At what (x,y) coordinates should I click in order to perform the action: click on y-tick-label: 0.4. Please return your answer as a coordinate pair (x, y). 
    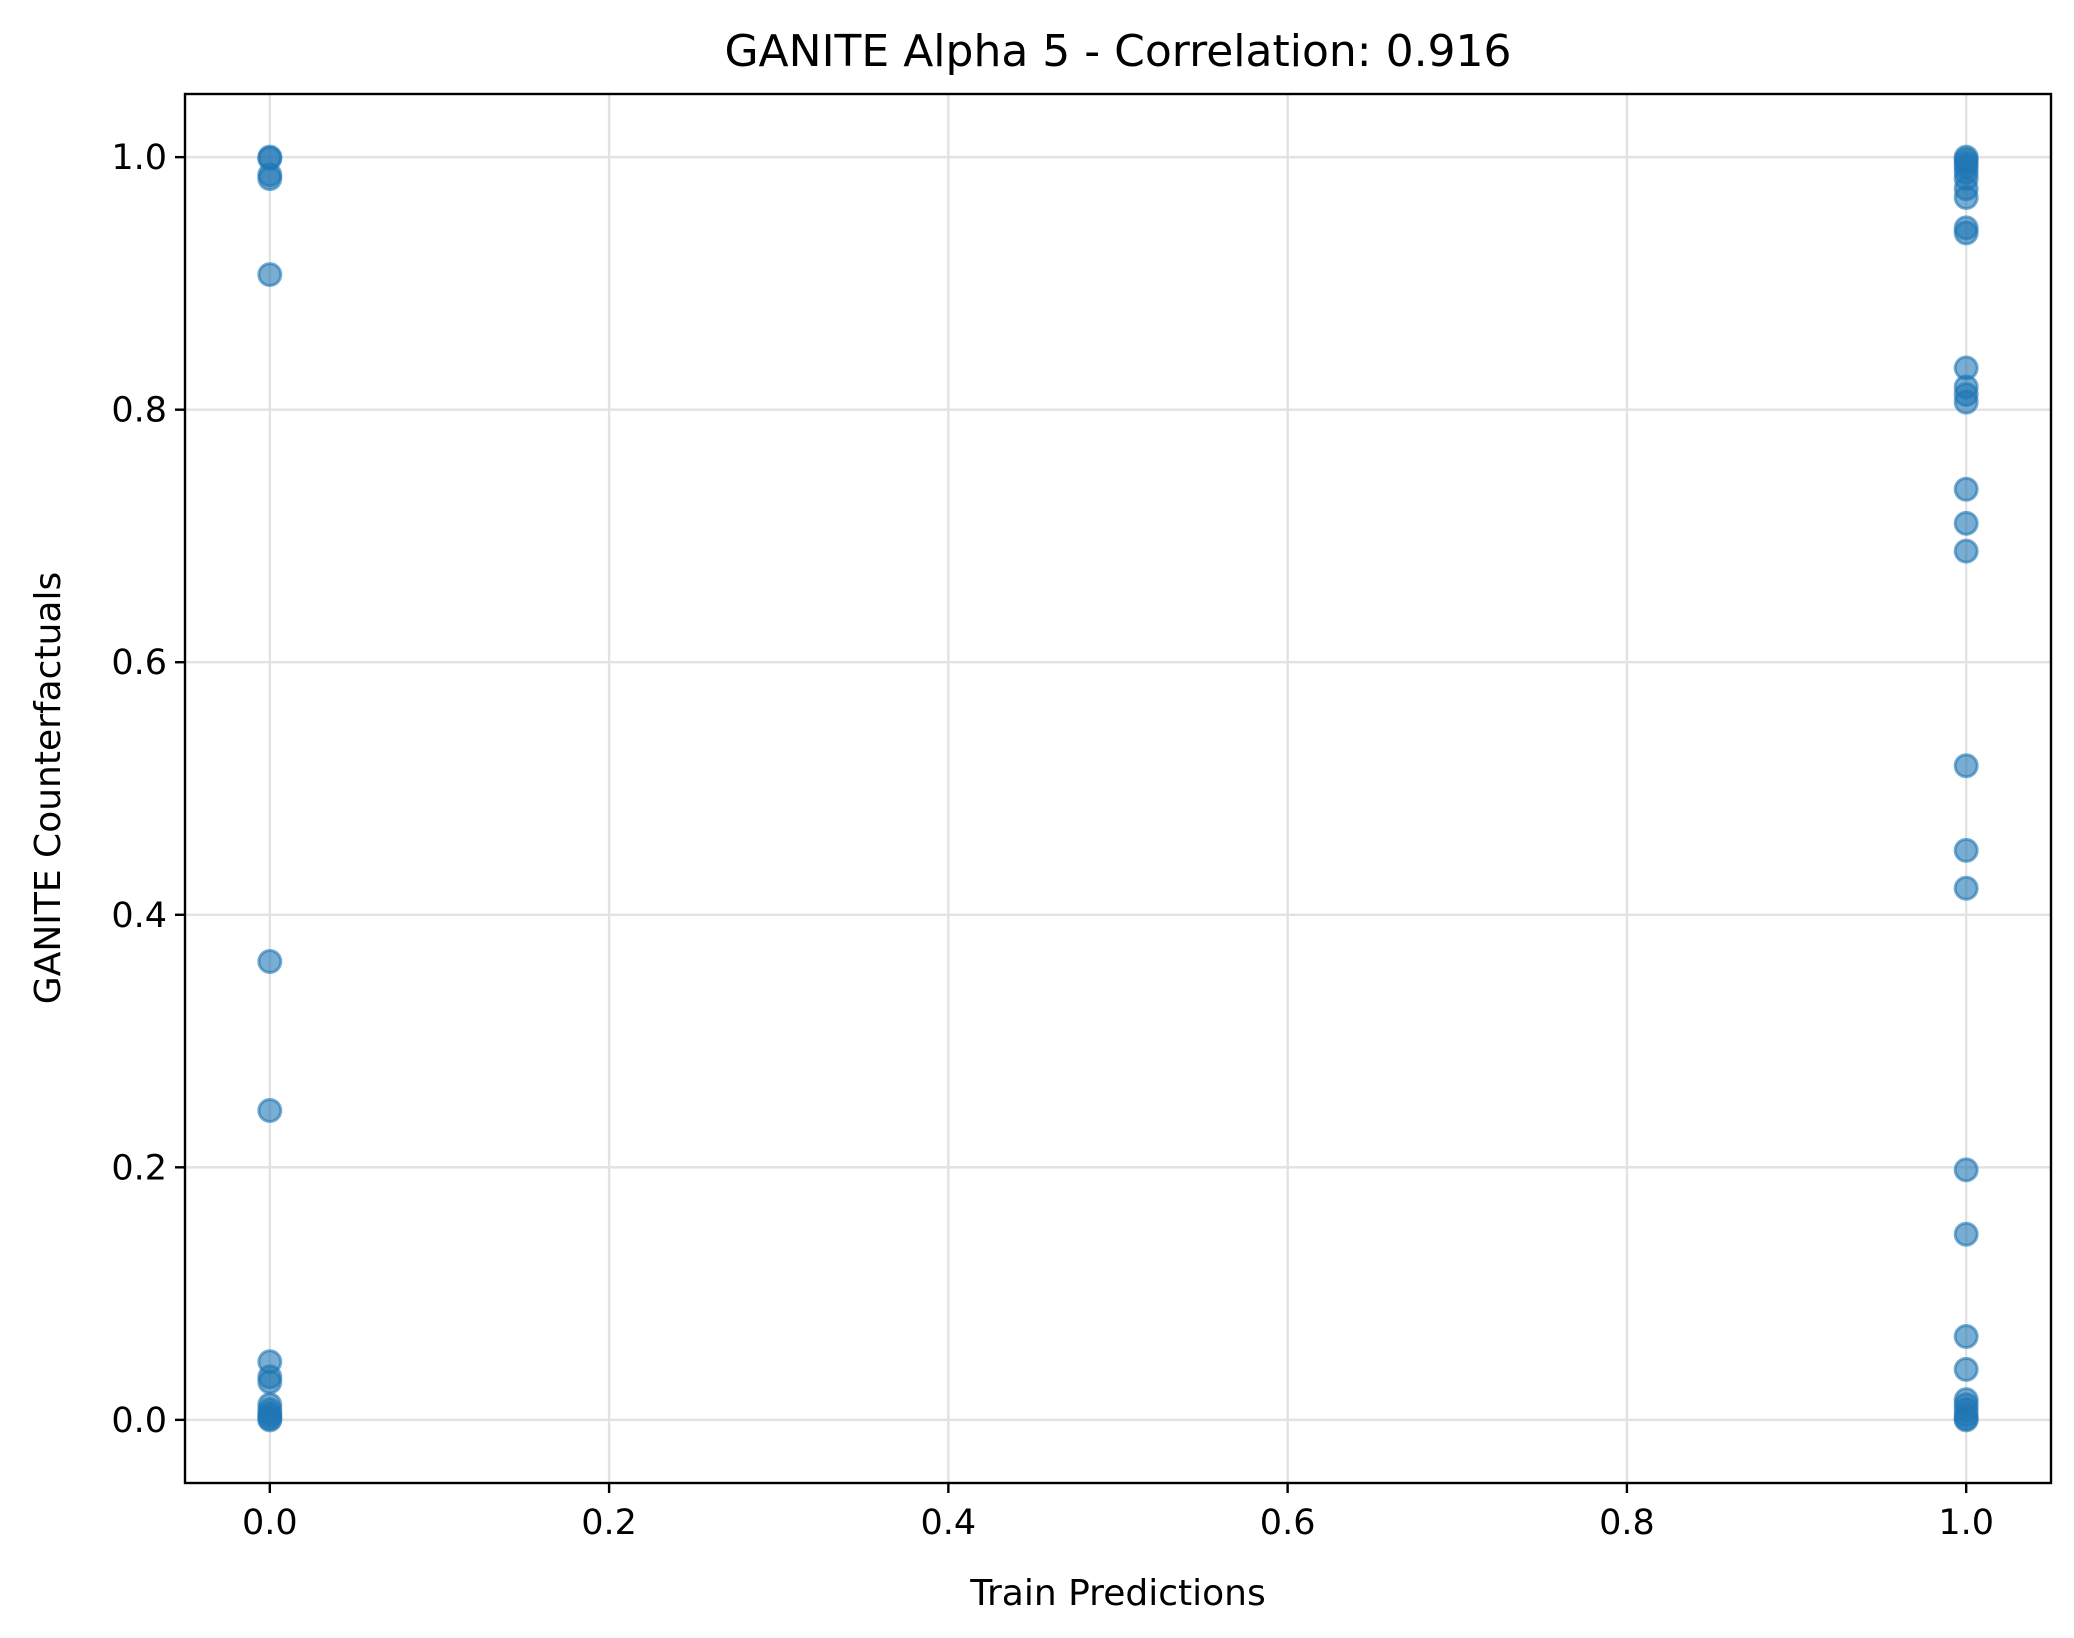
    Looking at the image, I should click on (139, 916).